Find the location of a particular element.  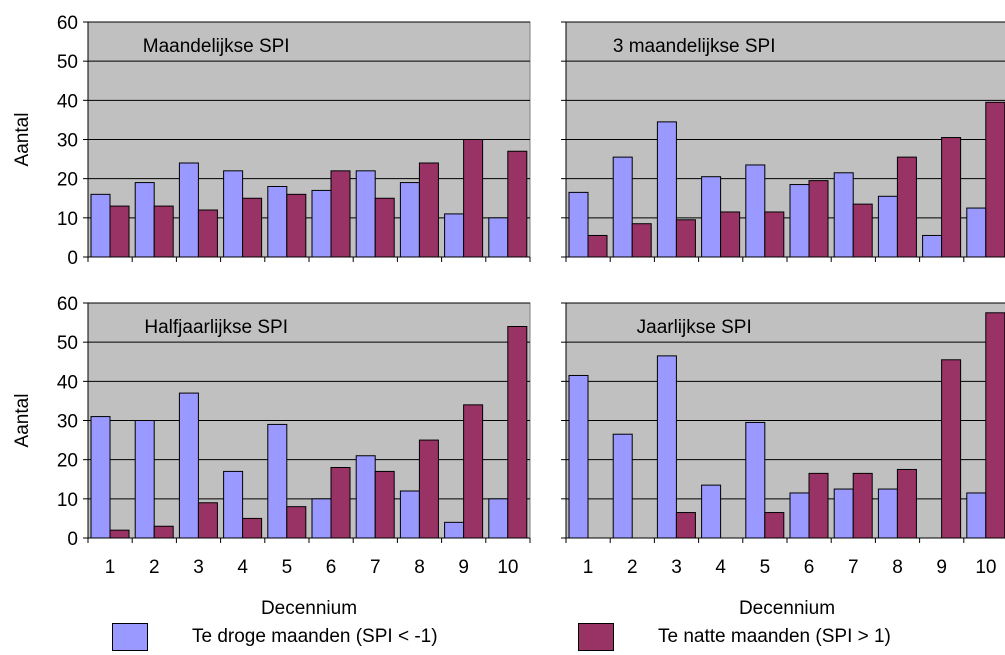

chart-title: Jaarlijkse SPI is located at coordinates (694, 327).